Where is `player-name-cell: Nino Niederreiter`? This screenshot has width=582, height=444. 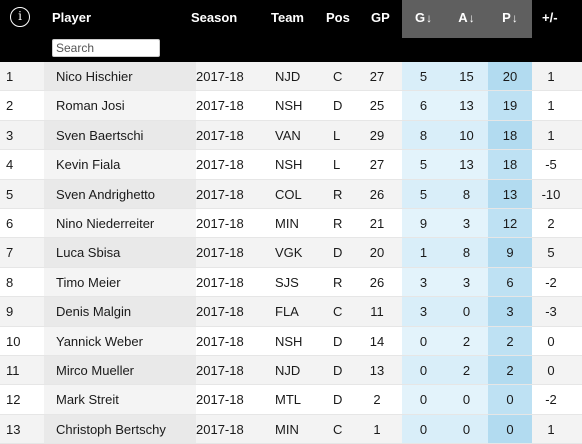 player-name-cell: Nino Niederreiter is located at coordinates (120, 223).